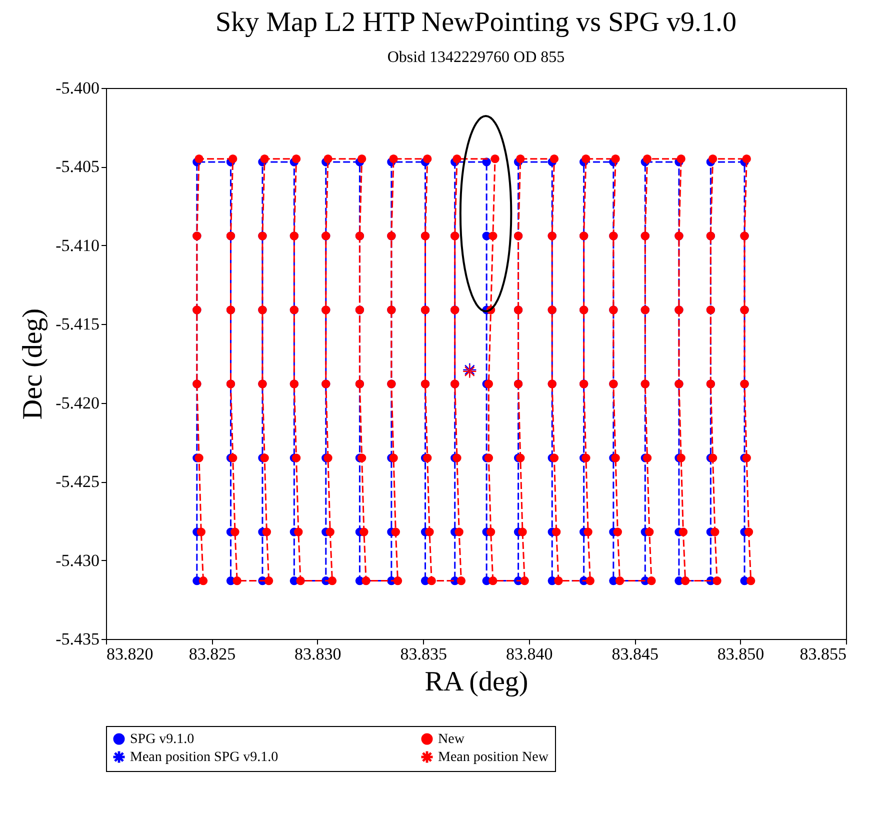 This screenshot has width=895, height=816. I want to click on x-tick-label: 83.845, so click(635, 654).